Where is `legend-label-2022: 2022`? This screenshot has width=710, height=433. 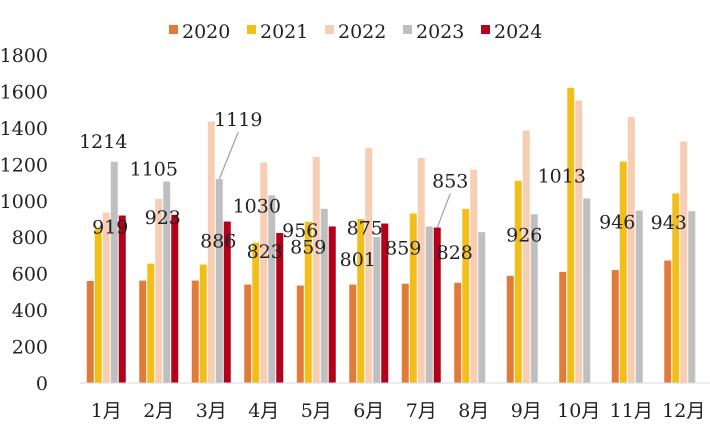
legend-label-2022: 2022 is located at coordinates (362, 32).